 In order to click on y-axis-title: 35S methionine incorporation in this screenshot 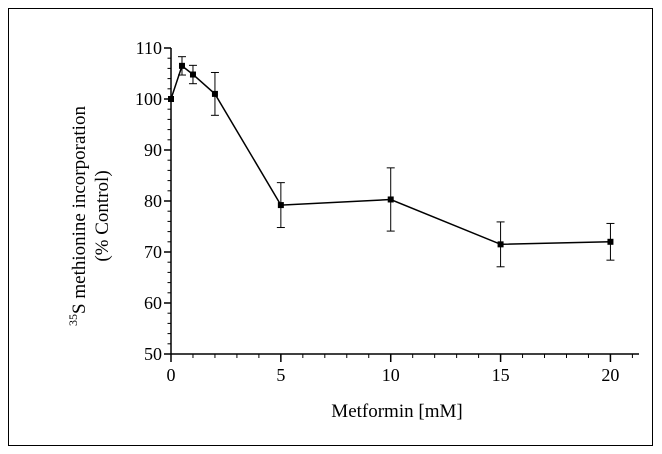, I will do `click(78, 216)`.